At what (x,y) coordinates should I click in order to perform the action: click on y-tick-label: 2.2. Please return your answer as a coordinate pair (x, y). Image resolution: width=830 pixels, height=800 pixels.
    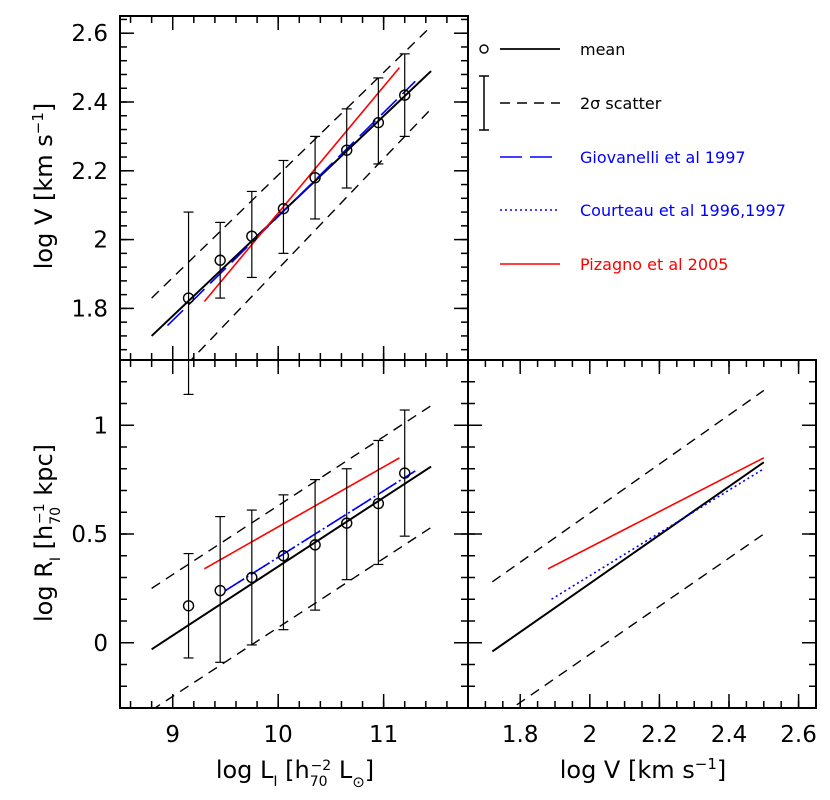
    Looking at the image, I should click on (89, 172).